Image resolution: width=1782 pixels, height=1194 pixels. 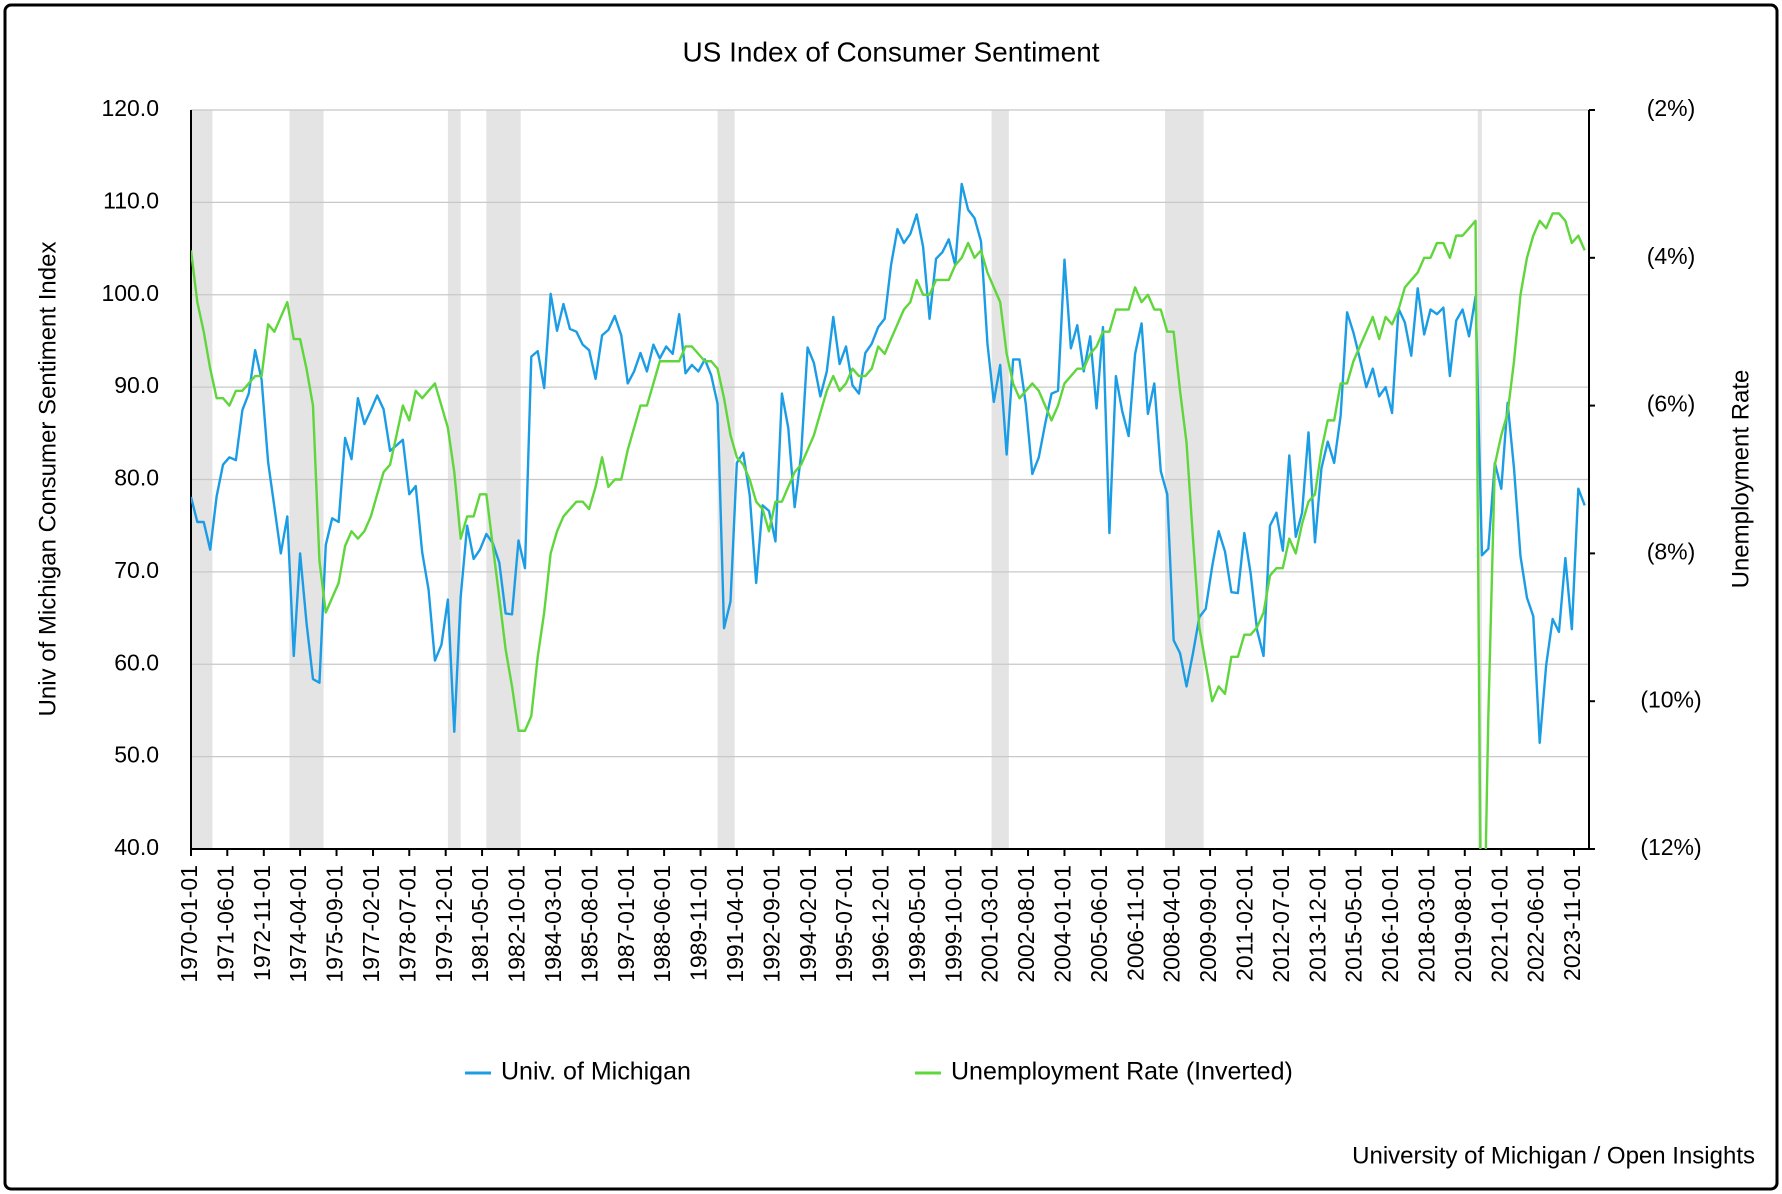 What do you see at coordinates (1463, 924) in the screenshot?
I see `x-tick-label: 2019-08-01` at bounding box center [1463, 924].